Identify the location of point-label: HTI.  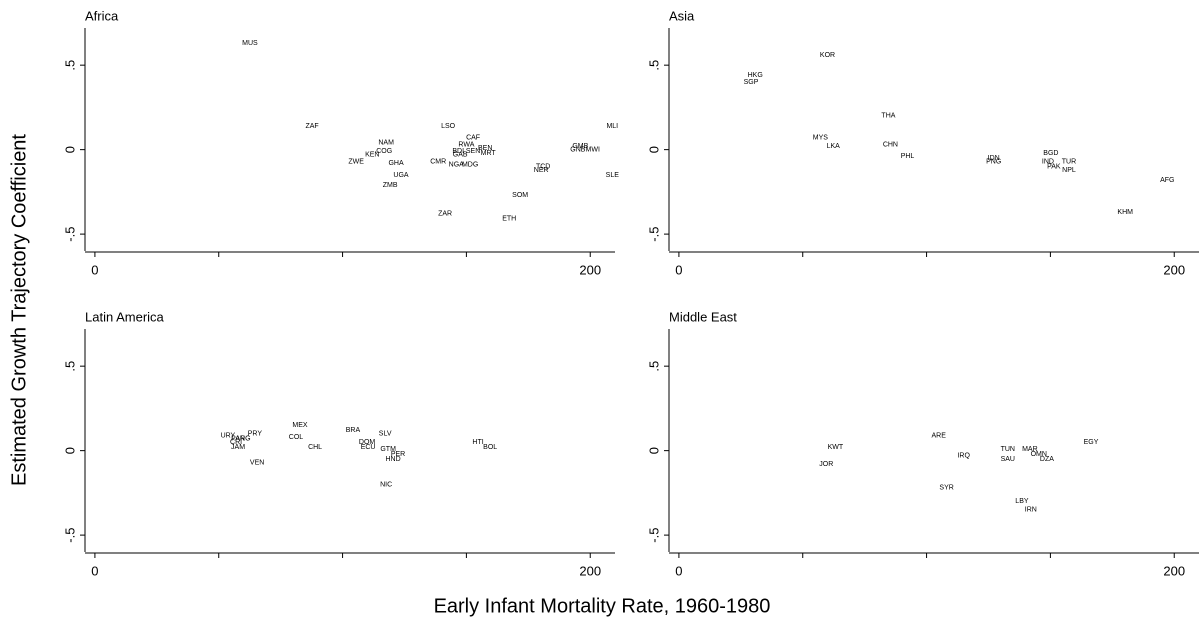
(477, 442).